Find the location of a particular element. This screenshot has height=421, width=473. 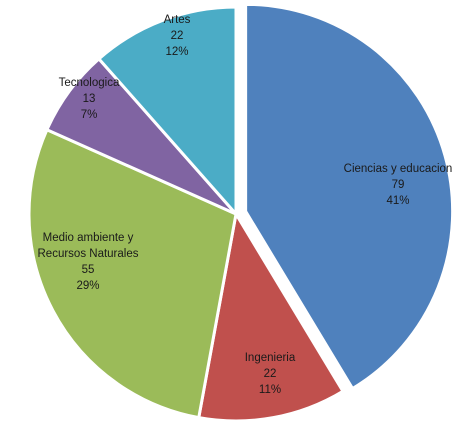

data-label-tecnologica: Tecnologica 13 7% is located at coordinates (89, 99).